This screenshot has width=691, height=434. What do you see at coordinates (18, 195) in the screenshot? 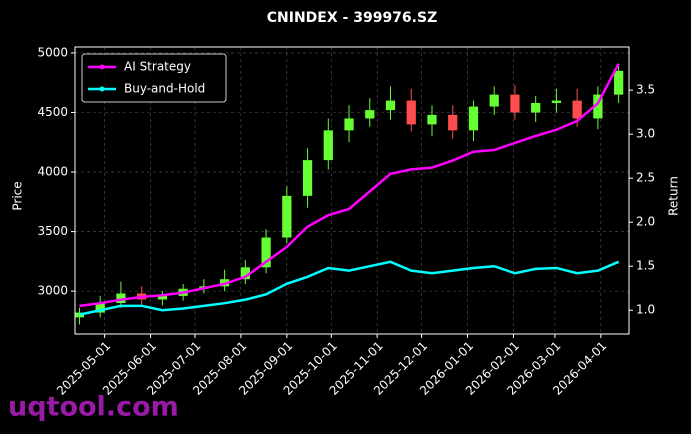
I see `y-axis-label: Price` at bounding box center [18, 195].